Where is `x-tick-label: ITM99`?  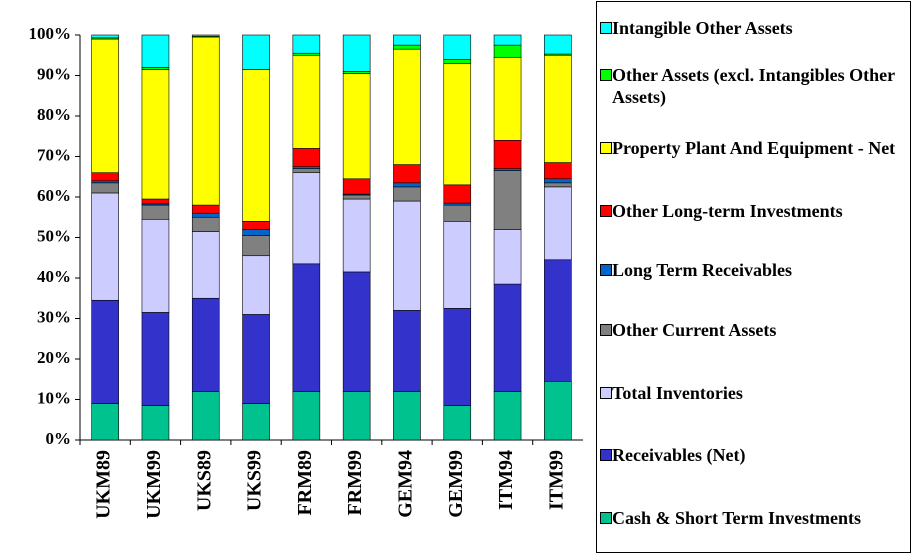 x-tick-label: ITM99 is located at coordinates (556, 480).